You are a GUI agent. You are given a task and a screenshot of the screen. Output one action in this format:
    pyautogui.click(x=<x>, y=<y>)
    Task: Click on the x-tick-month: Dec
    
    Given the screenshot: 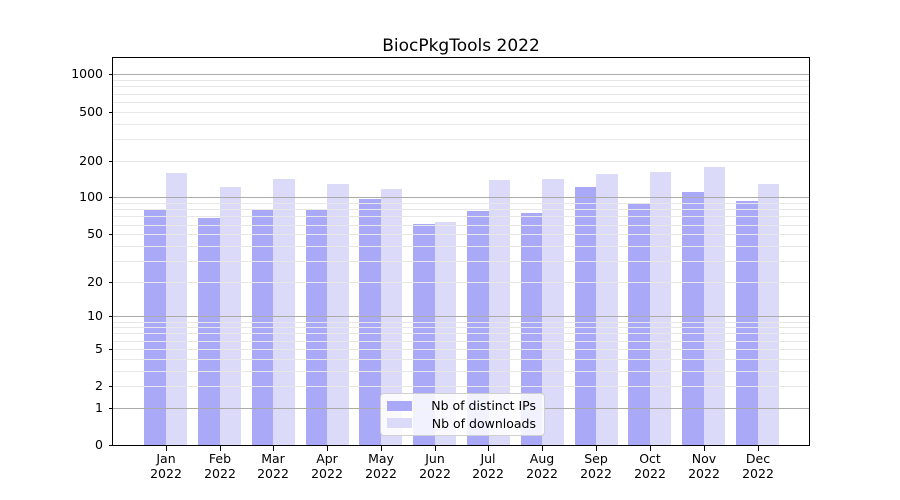 What is the action you would take?
    pyautogui.click(x=758, y=458)
    